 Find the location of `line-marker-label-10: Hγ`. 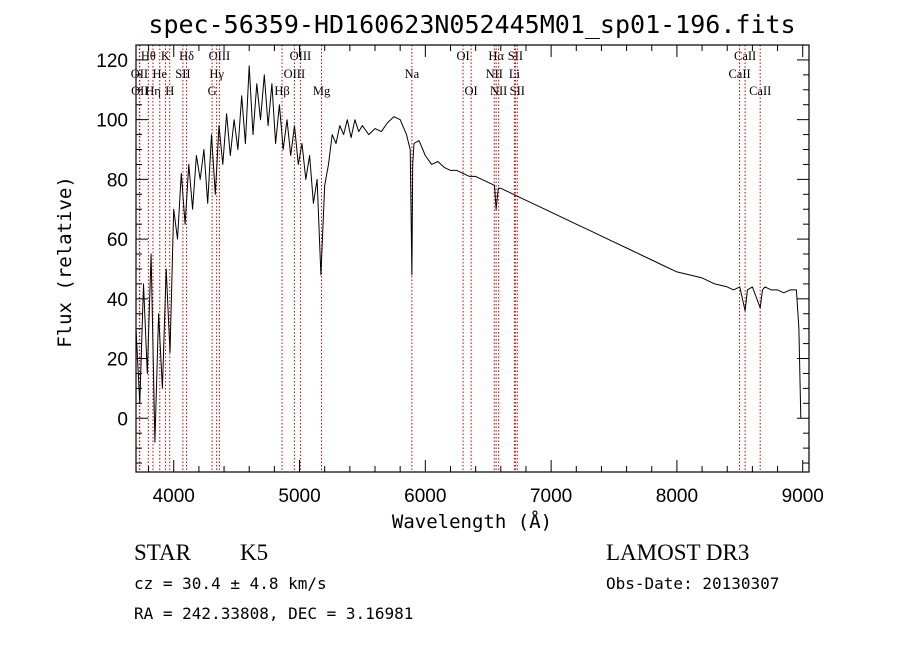

line-marker-label-10: Hγ is located at coordinates (216, 74).